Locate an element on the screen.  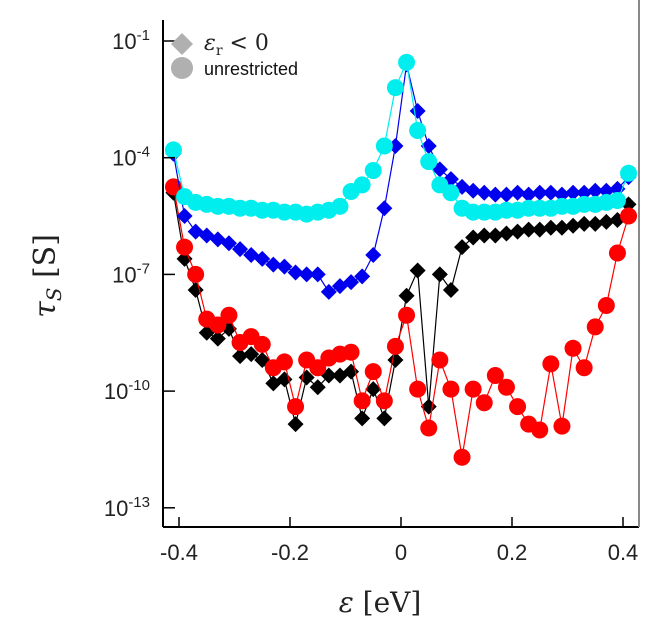
y-tick-label: 10⁻⁷ is located at coordinates (131, 273).